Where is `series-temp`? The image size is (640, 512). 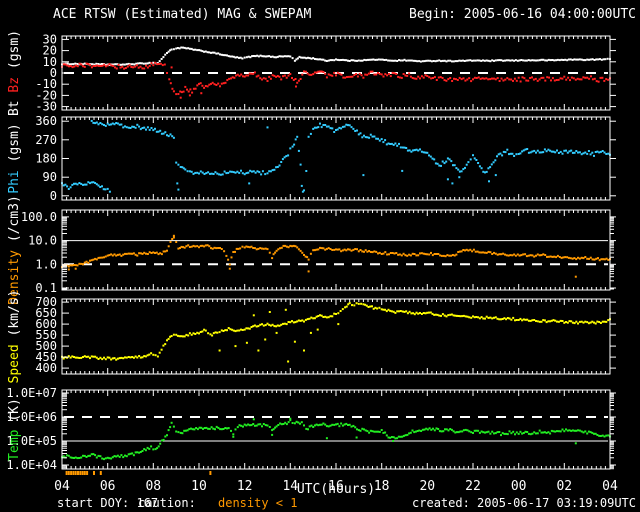
series-temp is located at coordinates (336, 439).